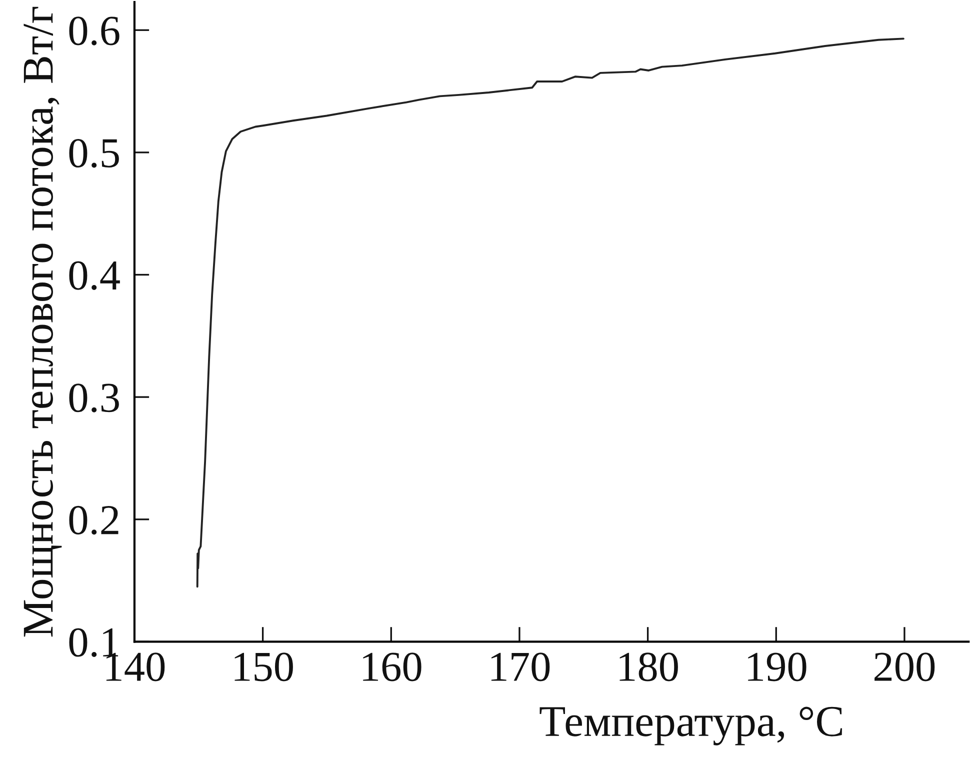 This screenshot has width=973, height=763. What do you see at coordinates (94, 275) in the screenshot?
I see `y-tick-label: 0.4` at bounding box center [94, 275].